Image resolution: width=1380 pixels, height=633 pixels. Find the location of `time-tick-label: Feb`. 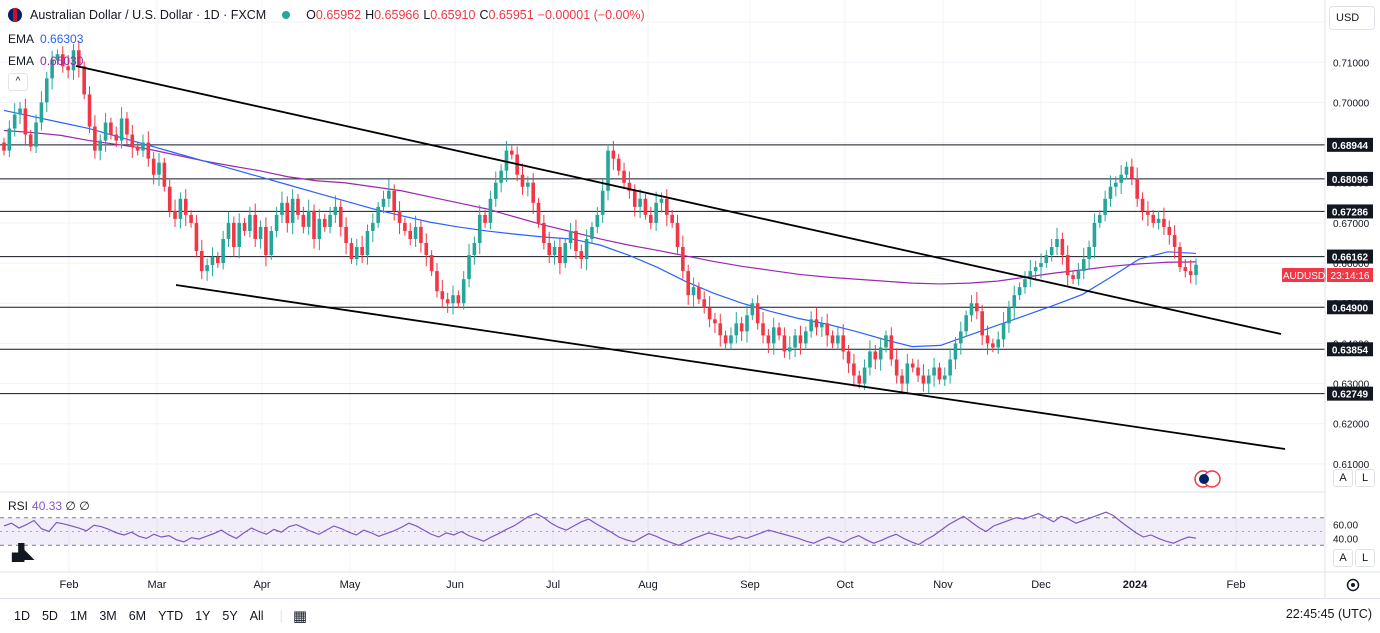

time-tick-label: Feb is located at coordinates (1236, 585).